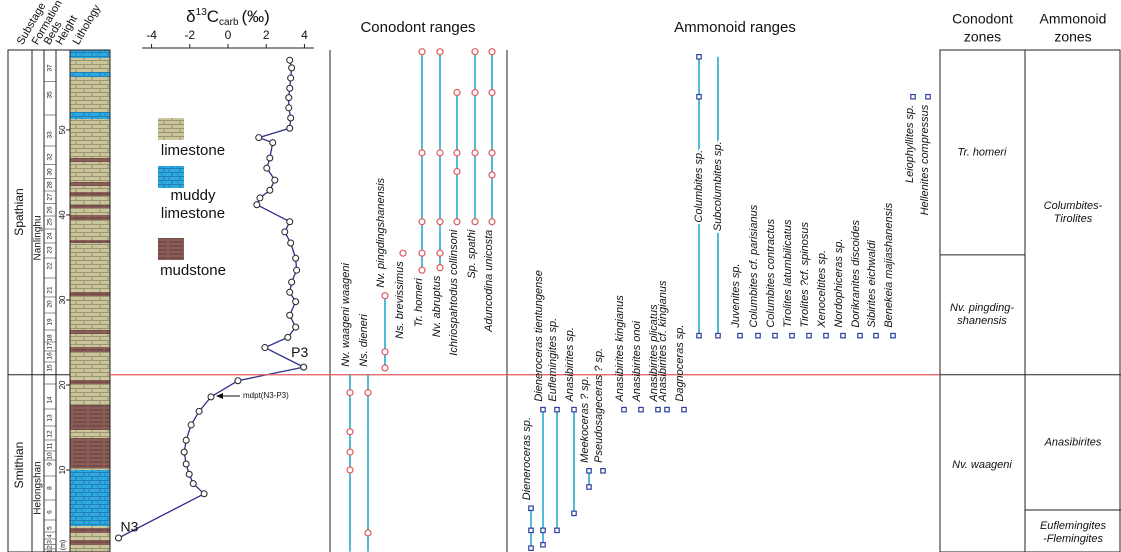 The width and height of the screenshot is (1121, 552). I want to click on species-label: Ichriospahtodus collinsoni, so click(454, 292).